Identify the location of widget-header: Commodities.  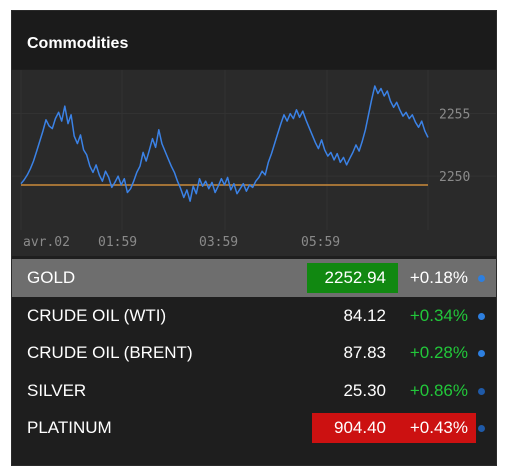
(254, 40).